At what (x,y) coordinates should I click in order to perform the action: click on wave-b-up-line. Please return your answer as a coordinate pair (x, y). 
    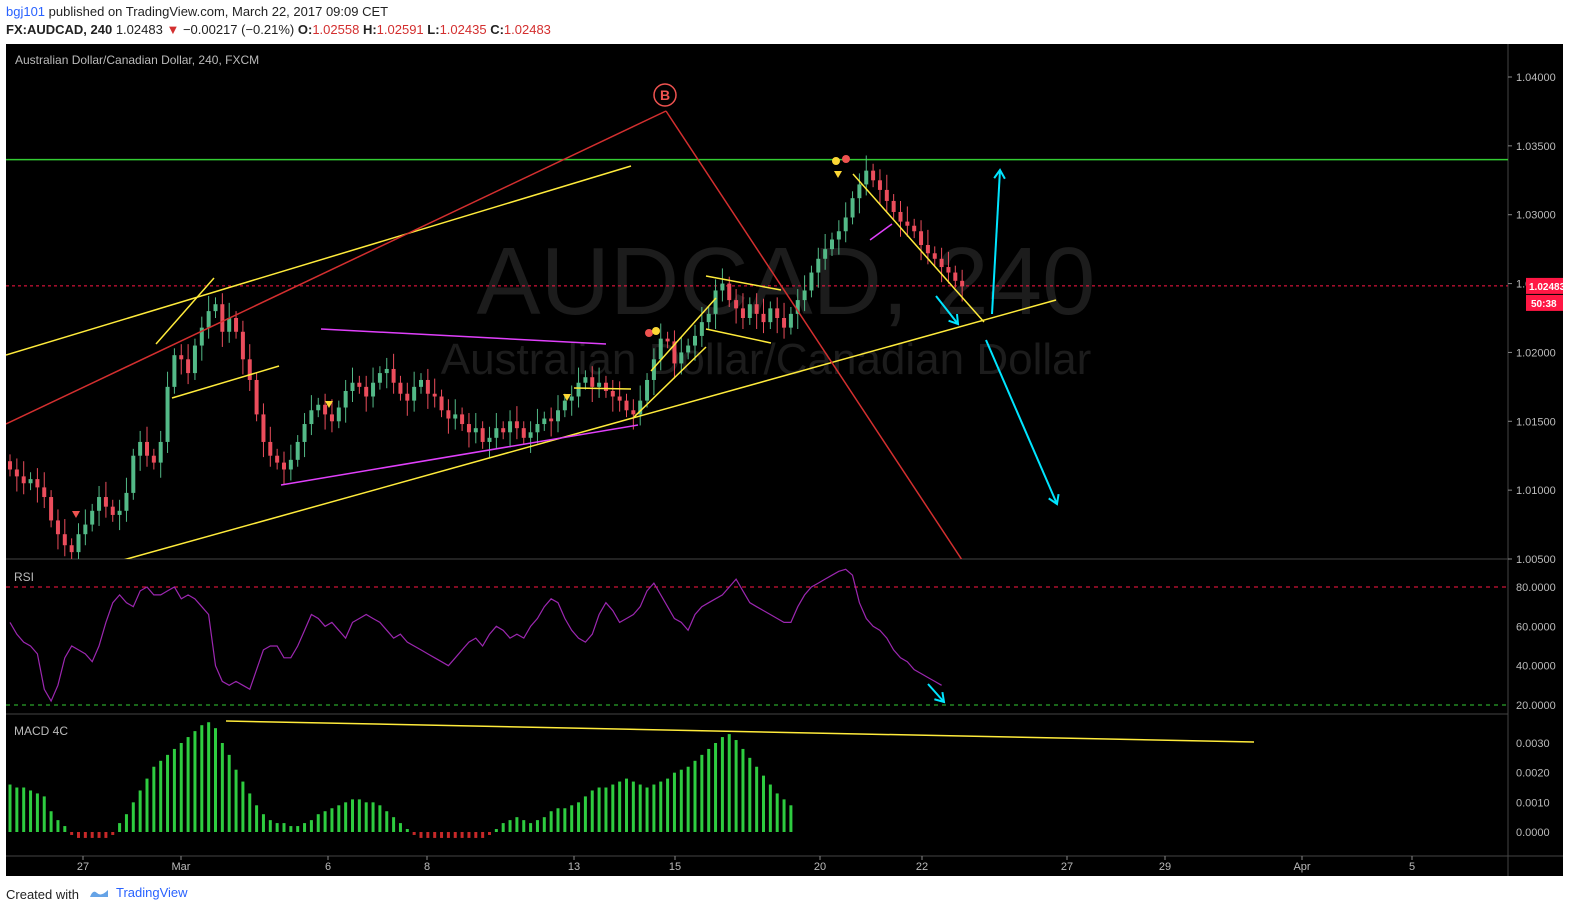
    Looking at the image, I should click on (336, 267).